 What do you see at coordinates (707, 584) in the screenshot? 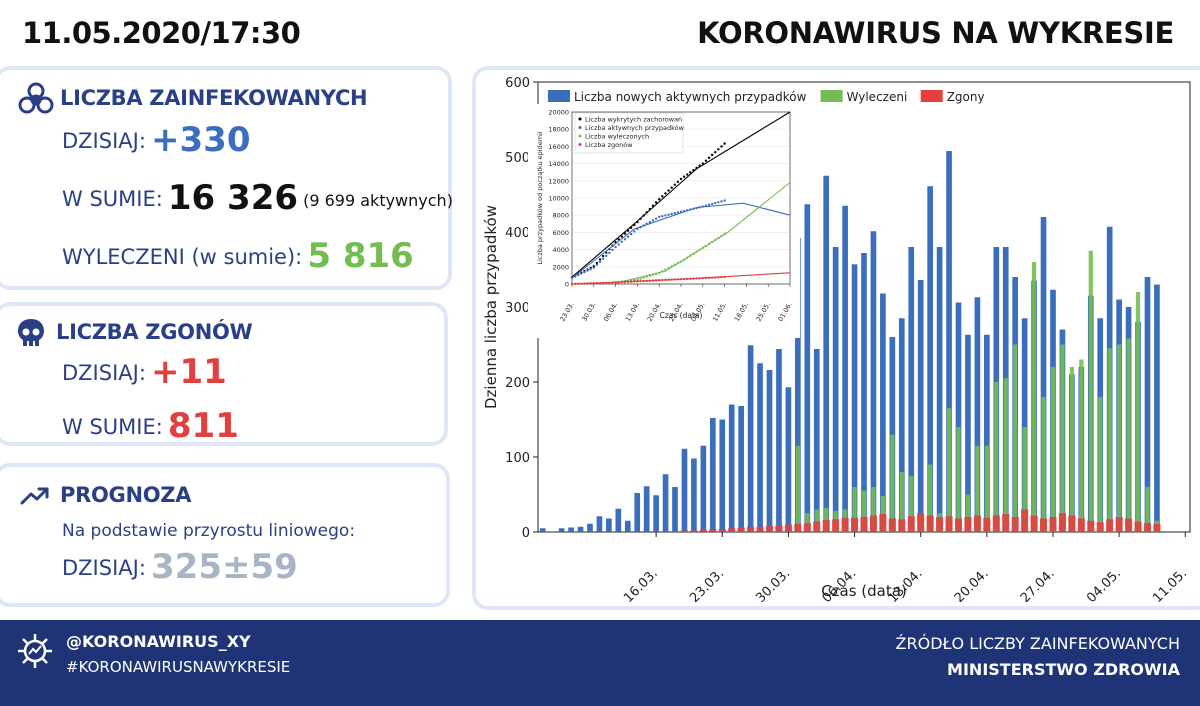
I see `x-tick-label: 23.03.` at bounding box center [707, 584].